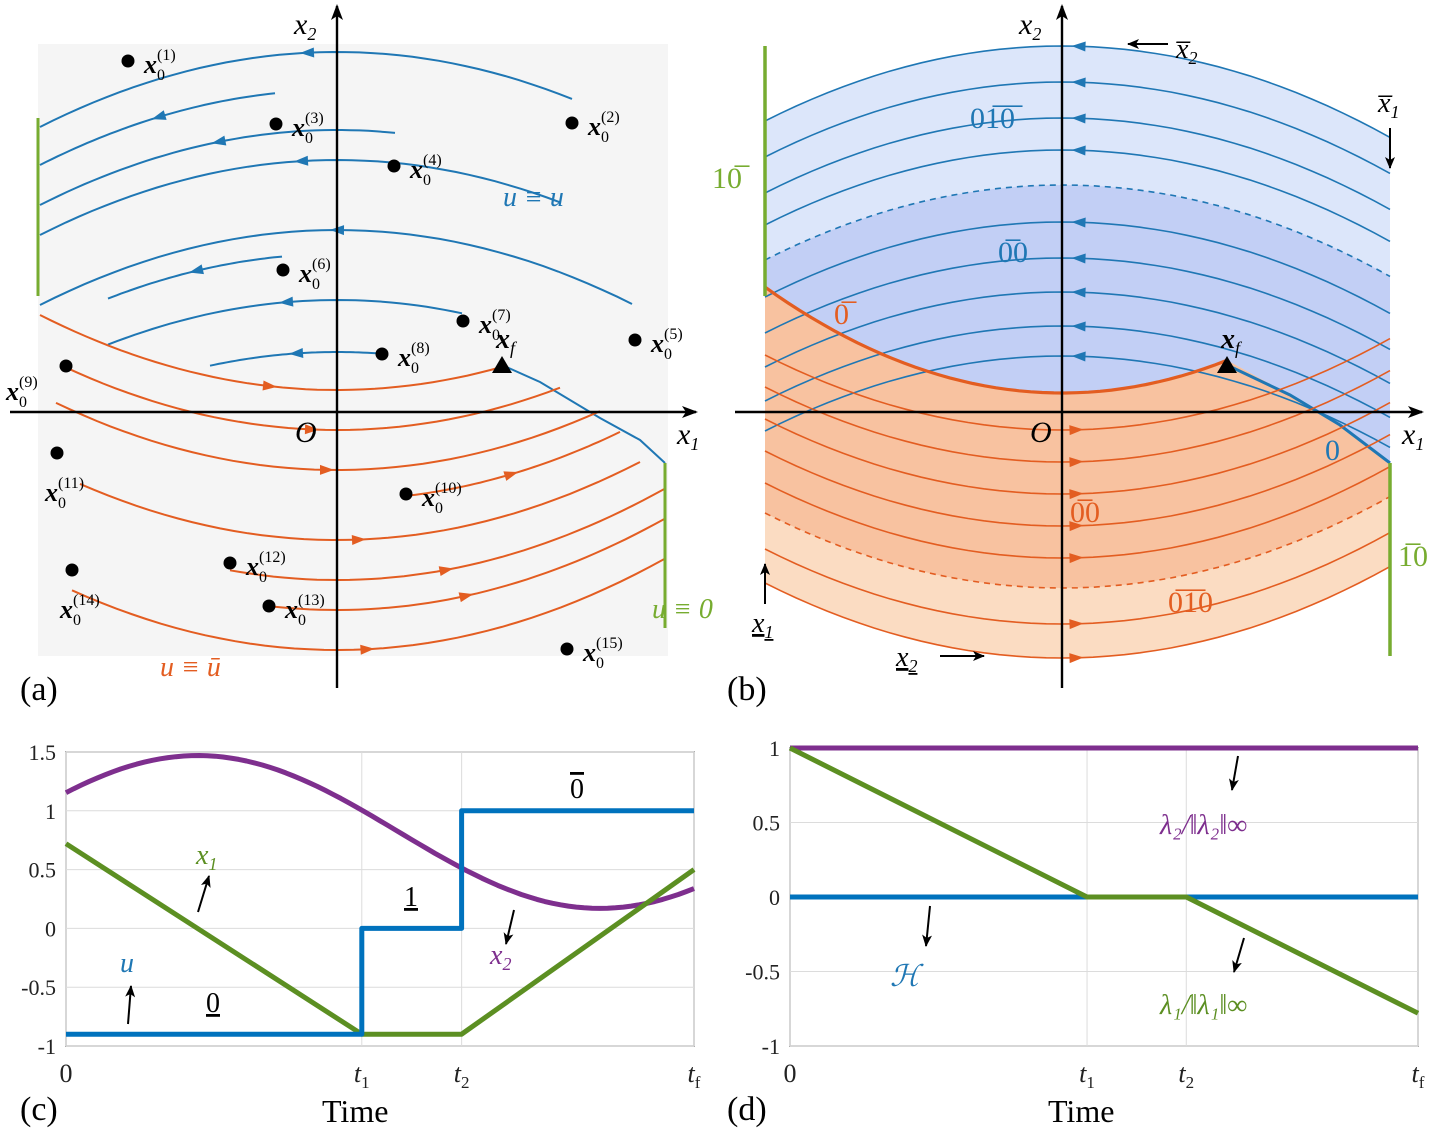 The image size is (1446, 1139). Describe the element at coordinates (682, 609) in the screenshot. I see `panel-a-label-u-zero: u ≡ 0` at that location.